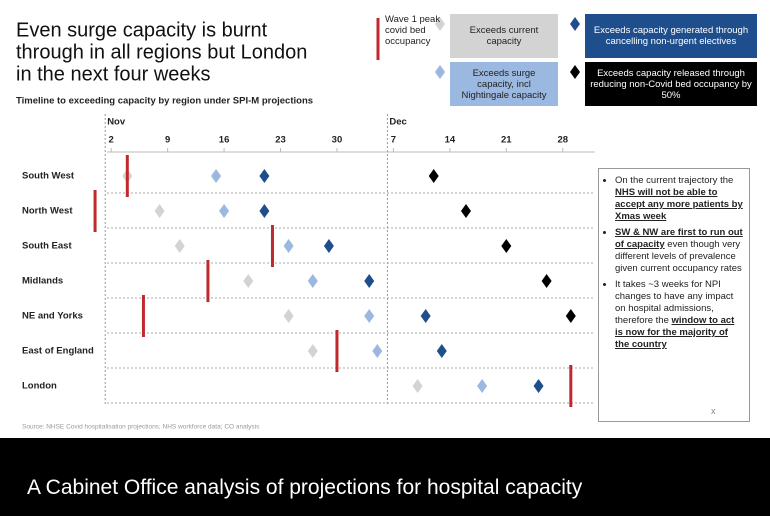  I want to click on category-label: NE and Yorks, so click(52, 316).